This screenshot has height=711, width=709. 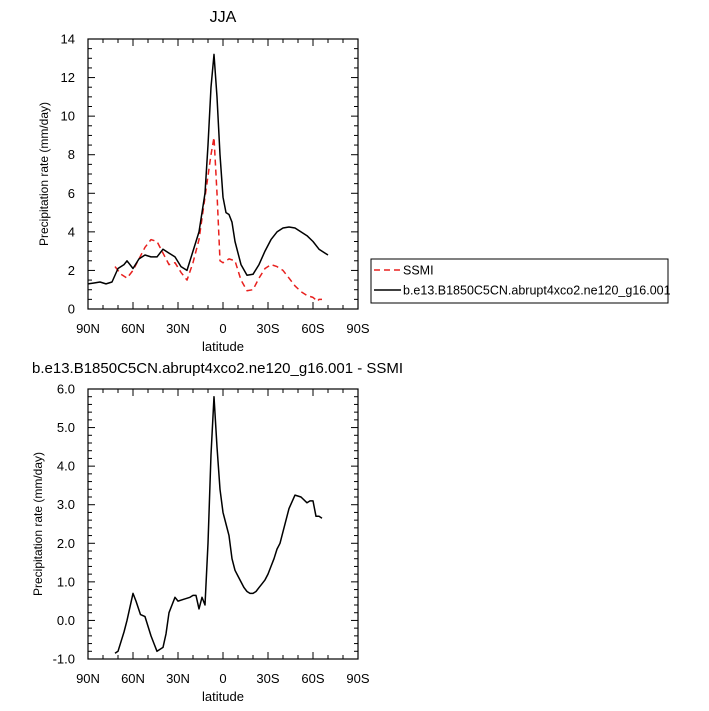 I want to click on y-tick-label: 0.0, so click(x=66, y=620).